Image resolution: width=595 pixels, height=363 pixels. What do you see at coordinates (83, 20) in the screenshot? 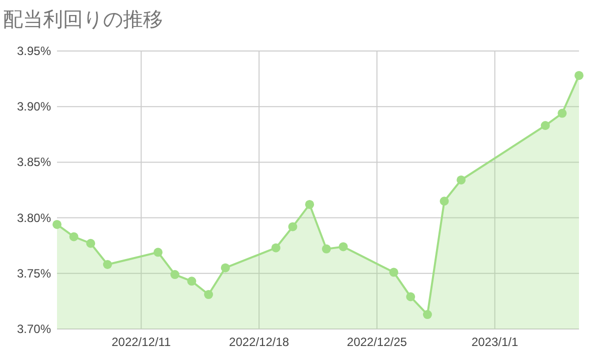
I see `chart-title: 配当利回りの推移` at bounding box center [83, 20].